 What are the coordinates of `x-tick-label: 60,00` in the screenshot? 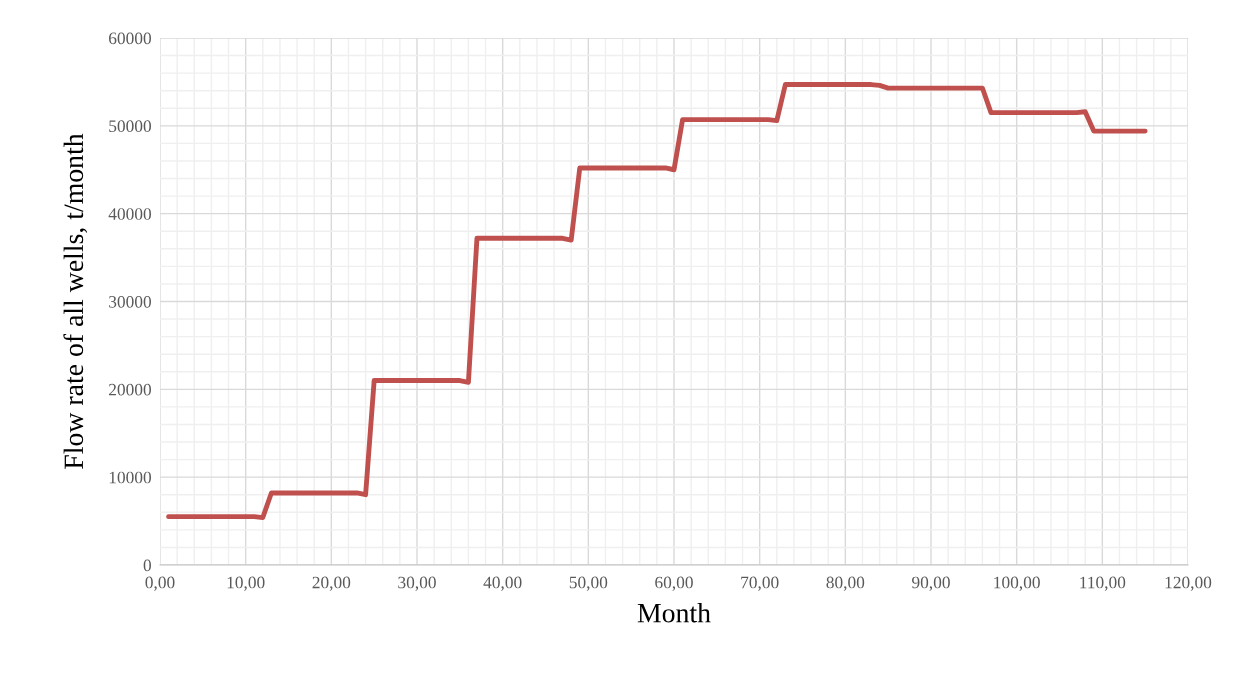 It's located at (674, 583).